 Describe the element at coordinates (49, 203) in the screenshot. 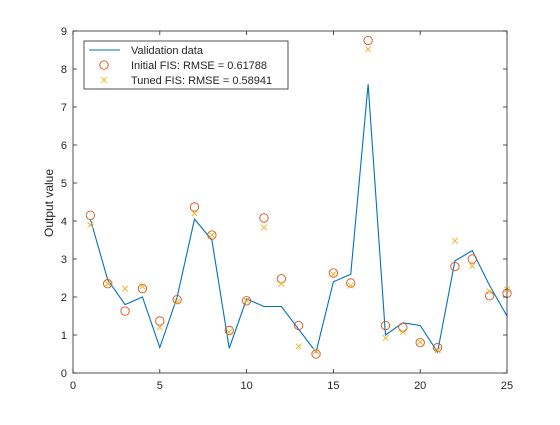

I see `y-axis-label: Output value` at that location.